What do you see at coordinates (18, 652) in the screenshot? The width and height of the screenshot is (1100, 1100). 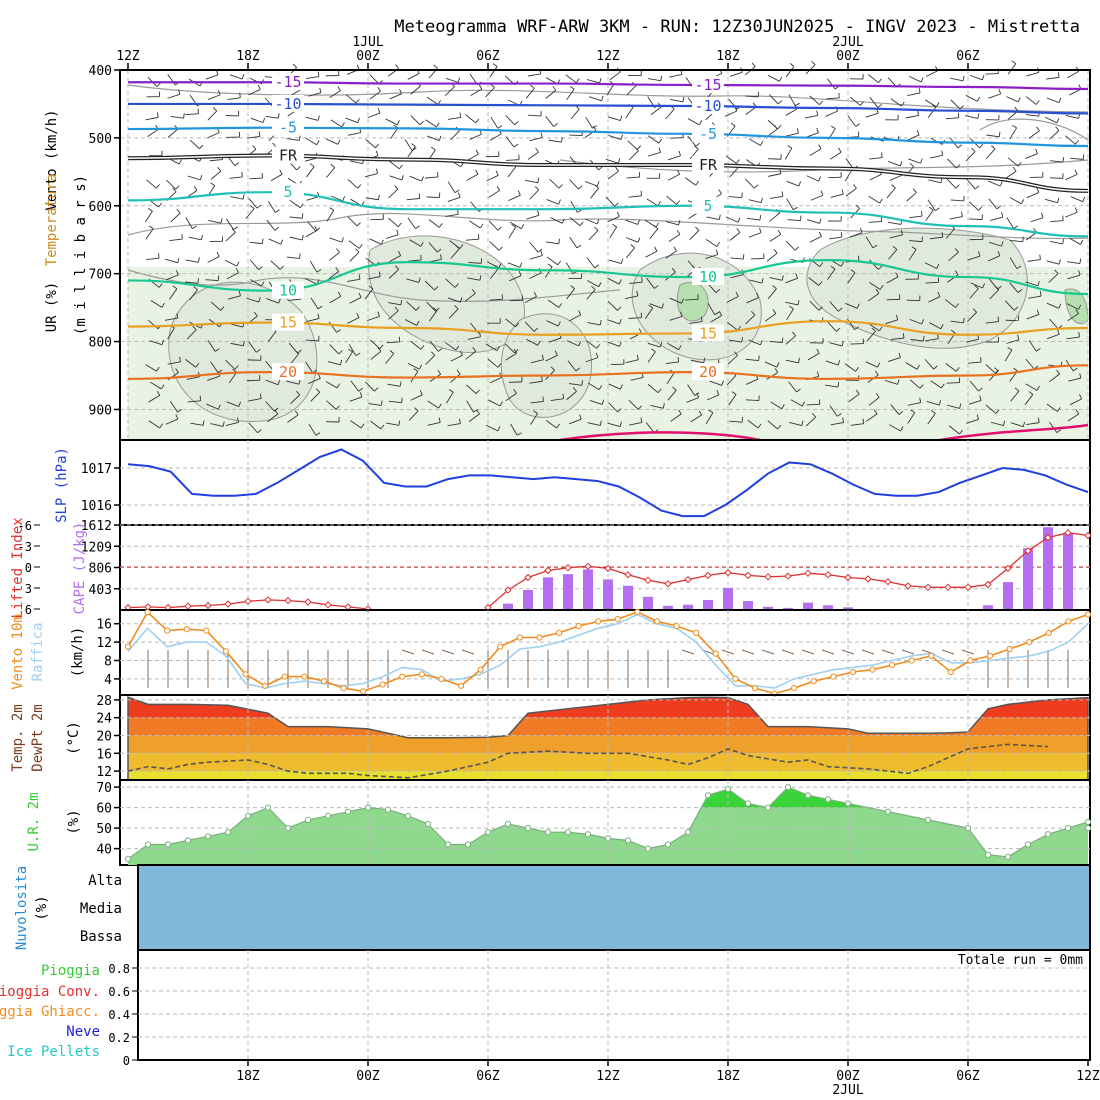 I see `wind10m-axis-label: Vento 10m` at bounding box center [18, 652].